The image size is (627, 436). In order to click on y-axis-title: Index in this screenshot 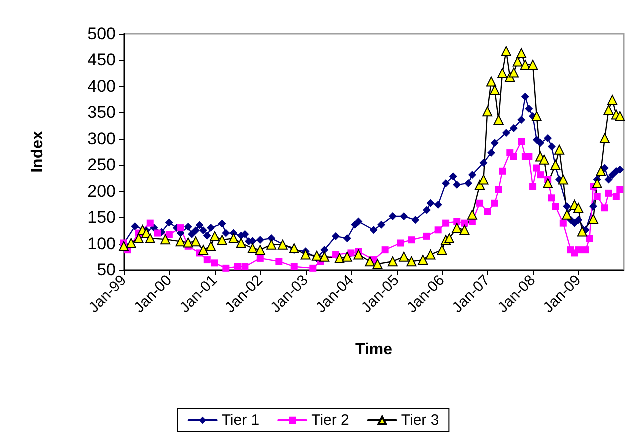, I will do `click(38, 152)`.